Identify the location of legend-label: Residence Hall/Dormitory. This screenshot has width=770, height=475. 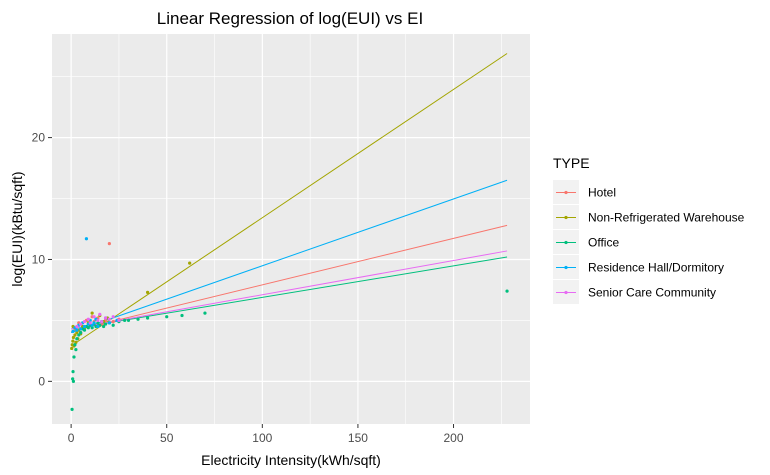
(656, 268).